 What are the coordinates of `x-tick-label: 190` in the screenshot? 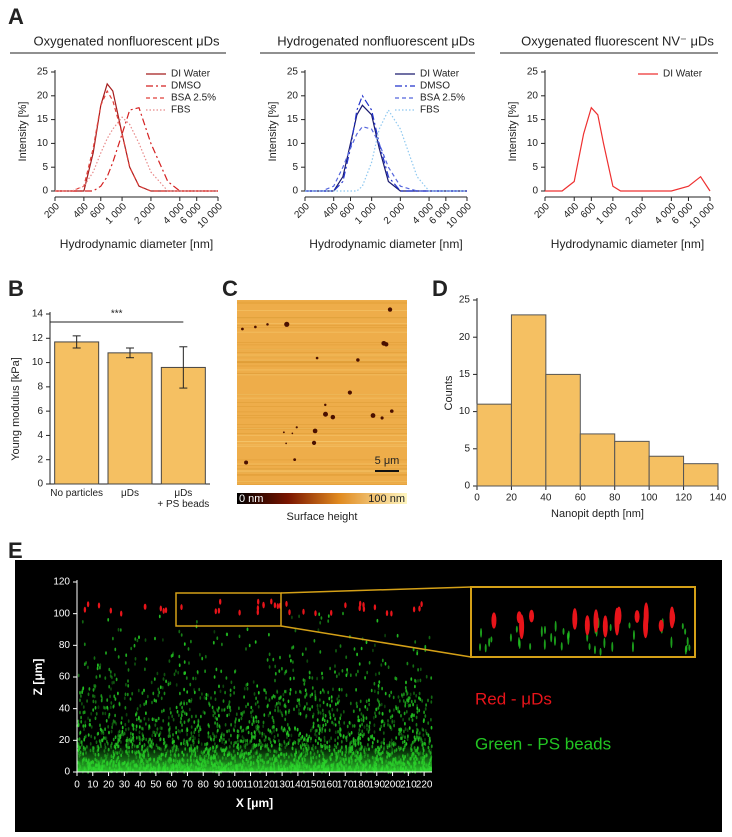 It's located at (376, 785).